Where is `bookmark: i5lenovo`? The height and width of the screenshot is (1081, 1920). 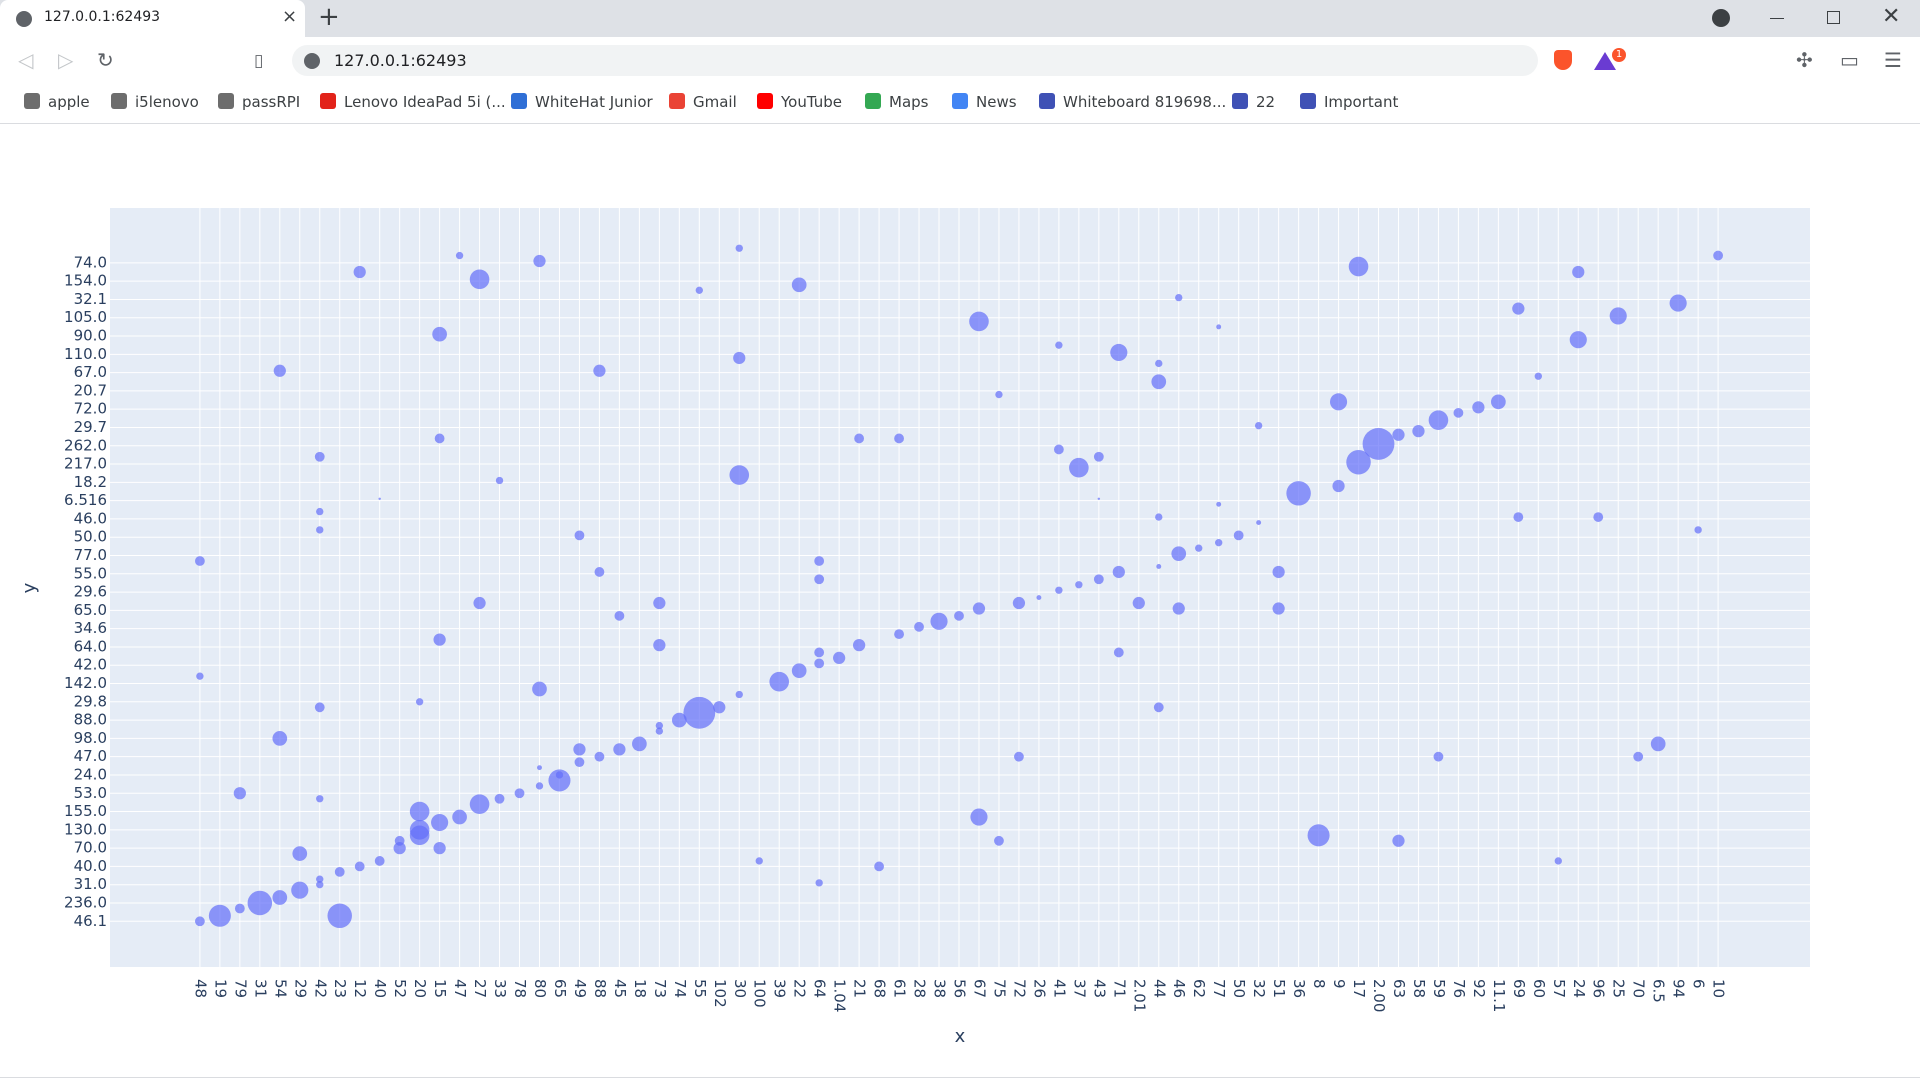 bookmark: i5lenovo is located at coordinates (167, 102).